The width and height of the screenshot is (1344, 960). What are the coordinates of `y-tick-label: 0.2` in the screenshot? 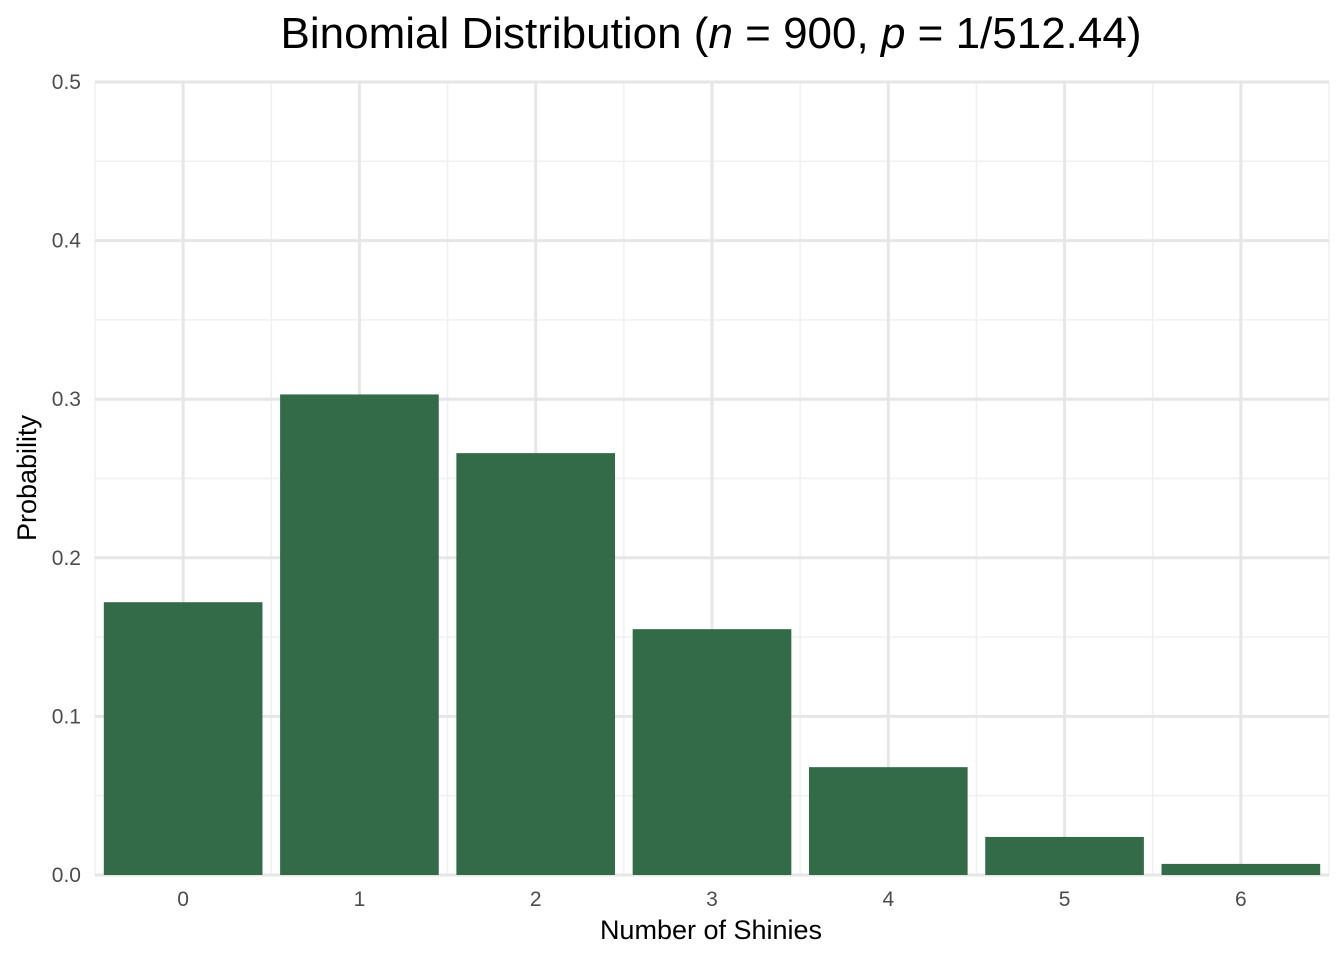 It's located at (66, 558).